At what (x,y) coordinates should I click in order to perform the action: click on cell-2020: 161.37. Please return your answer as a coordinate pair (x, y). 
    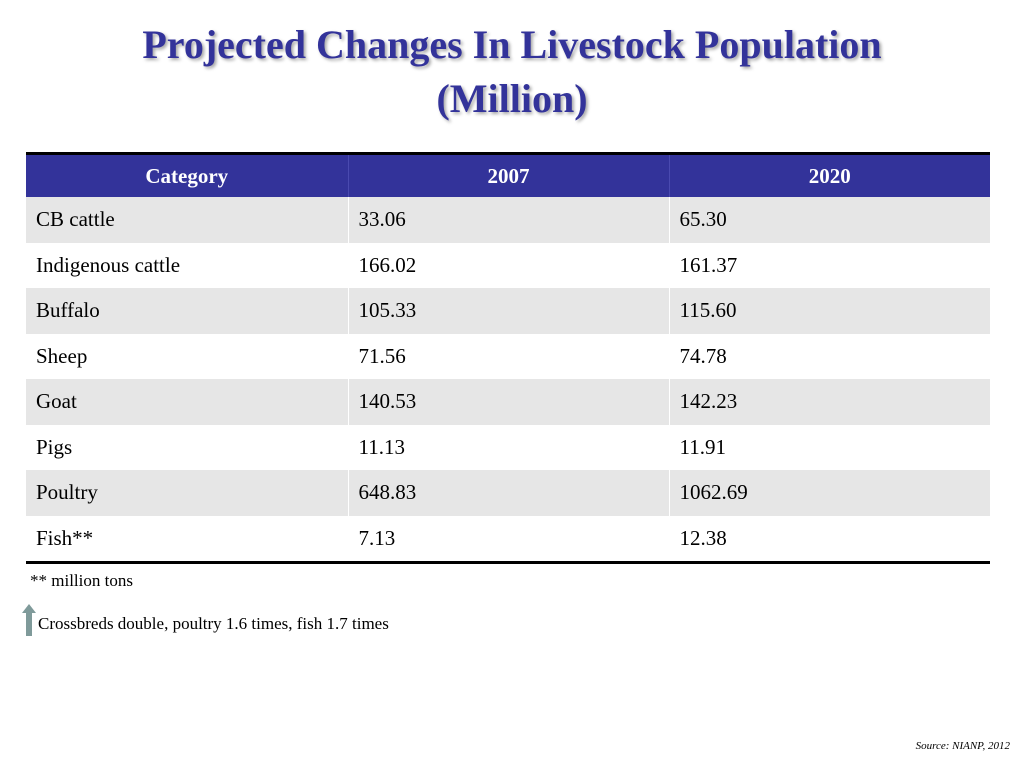
    Looking at the image, I should click on (829, 265).